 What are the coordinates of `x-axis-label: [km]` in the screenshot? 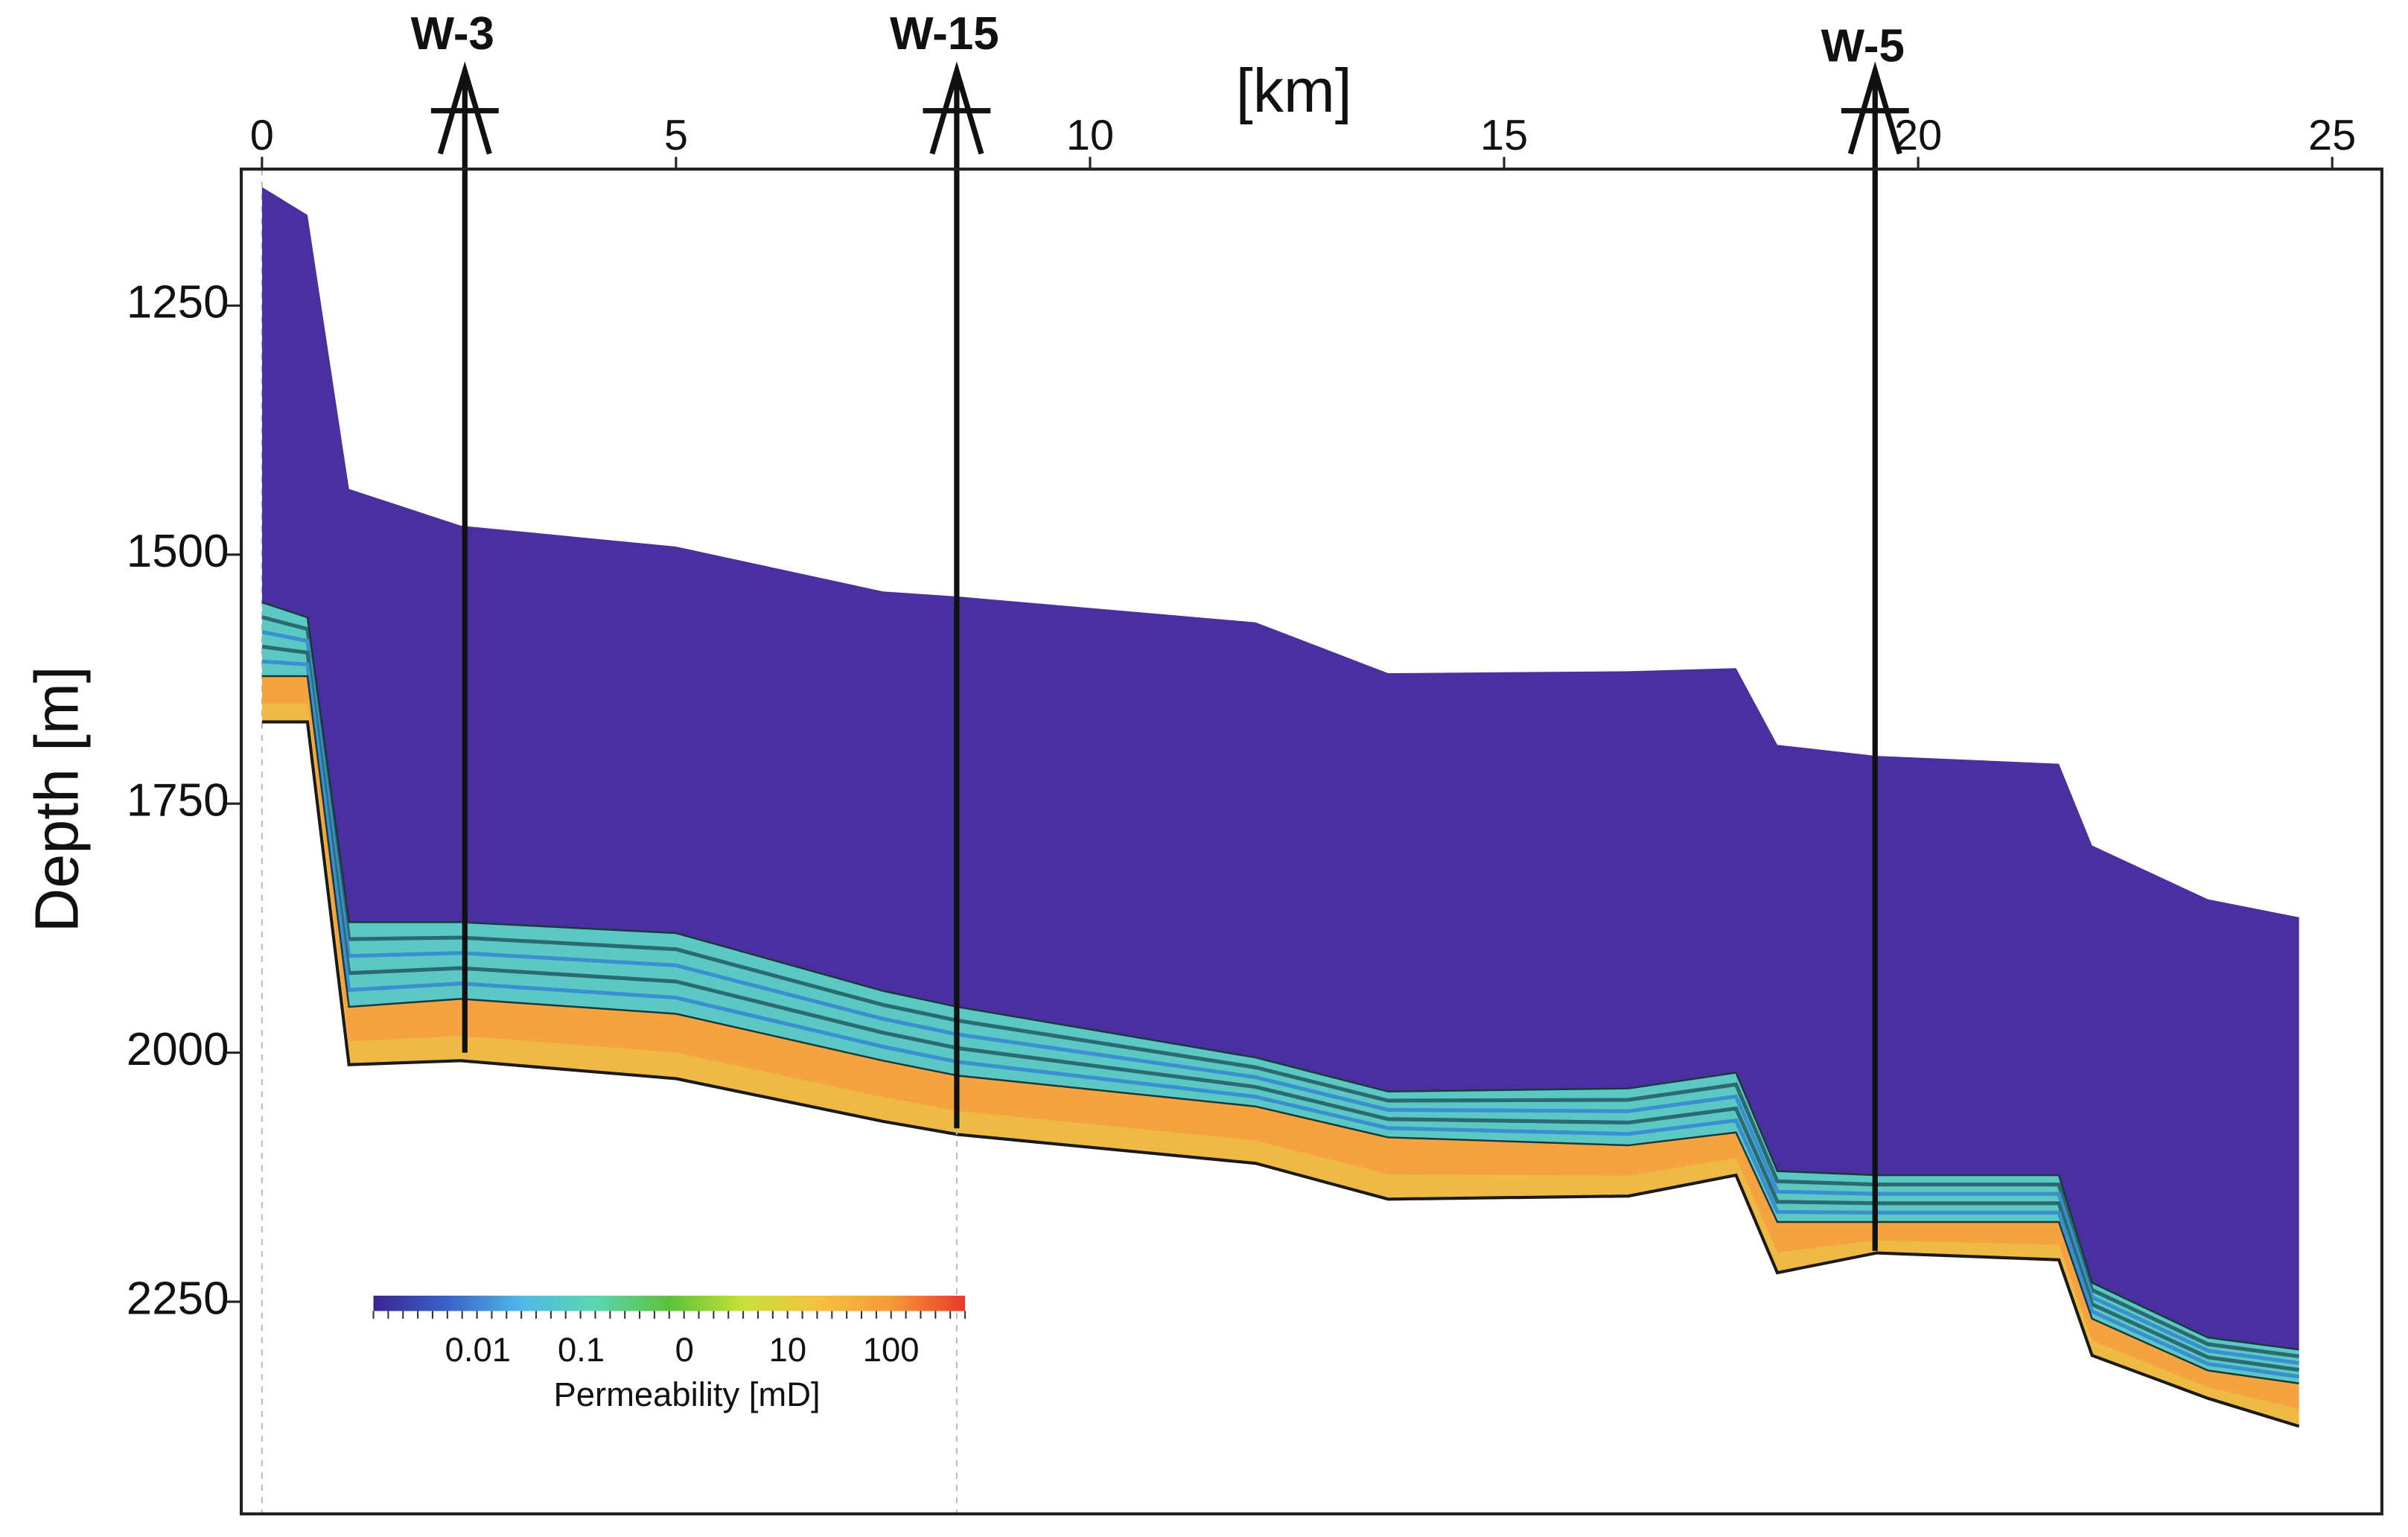 It's located at (1294, 91).